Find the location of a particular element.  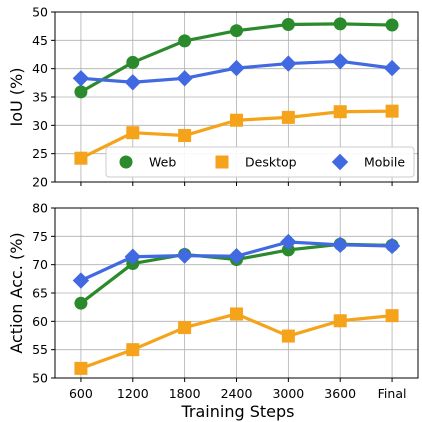

legend-box is located at coordinates (260, 162).